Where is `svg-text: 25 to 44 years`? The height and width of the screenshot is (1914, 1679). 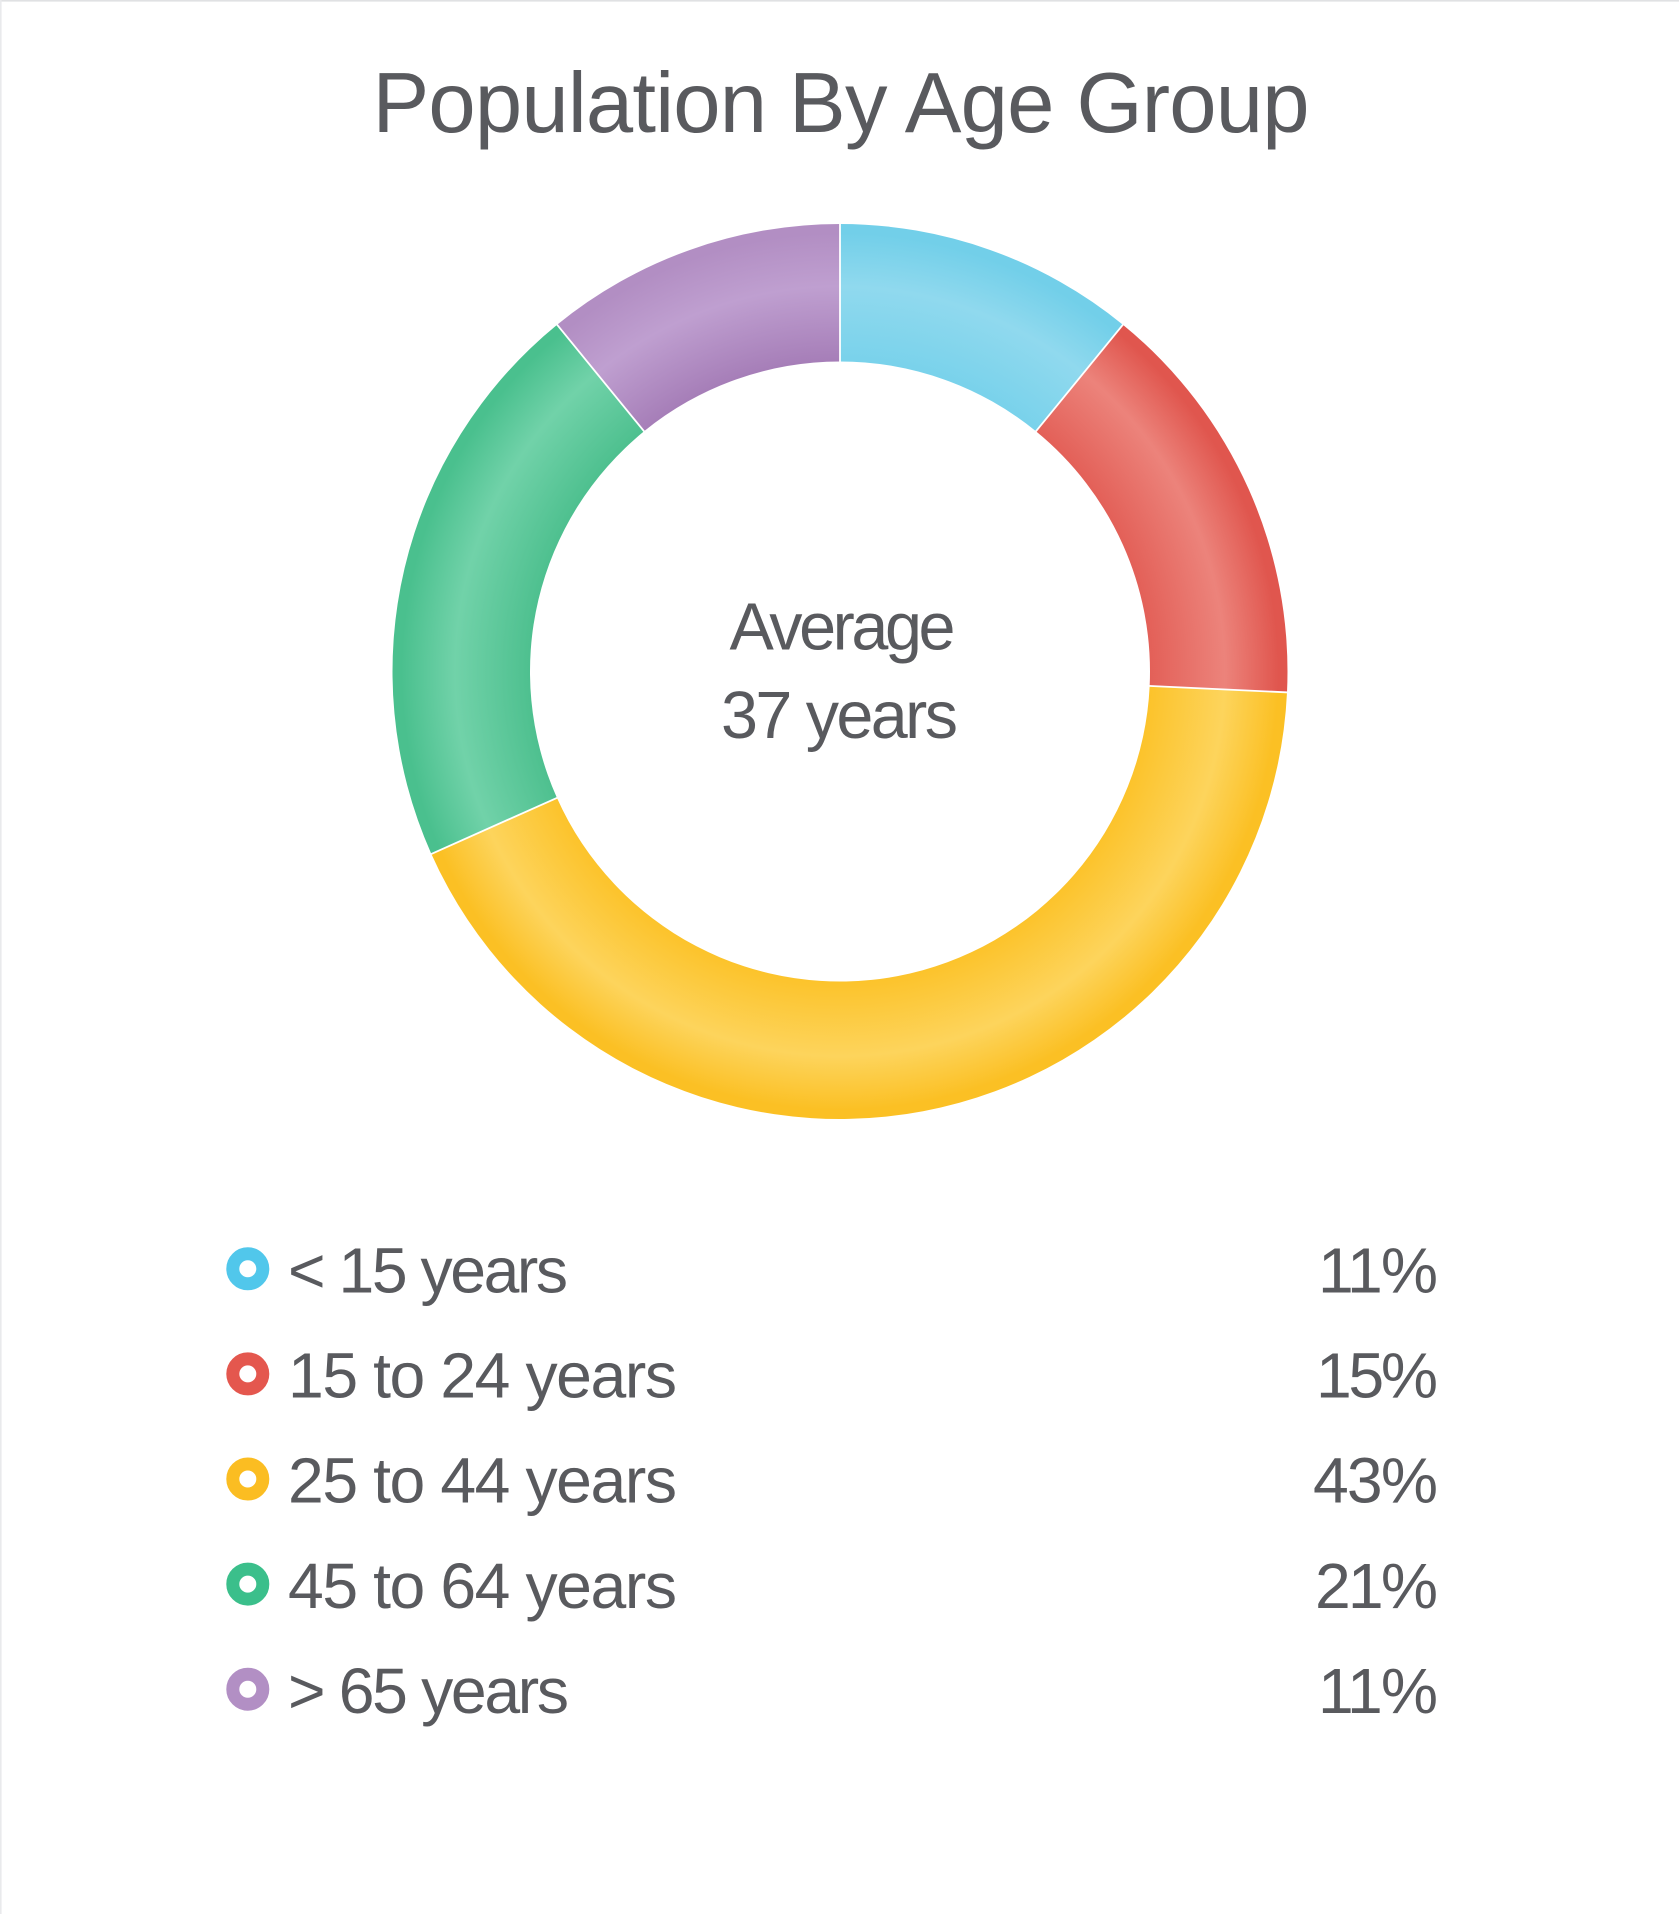 svg-text: 25 to 44 years is located at coordinates (482, 1481).